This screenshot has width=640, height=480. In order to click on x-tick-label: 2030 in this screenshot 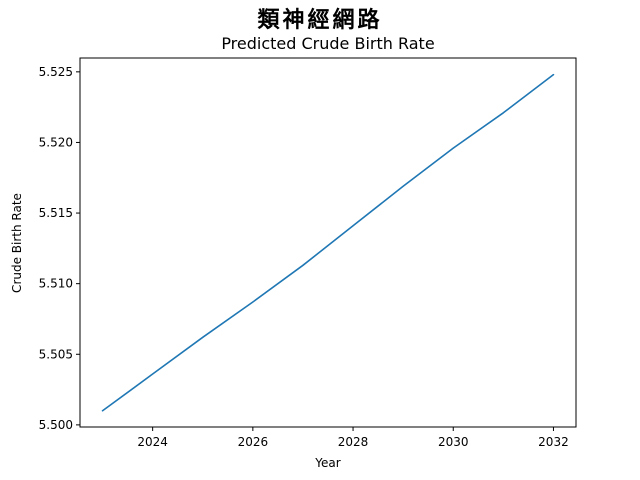, I will do `click(453, 442)`.